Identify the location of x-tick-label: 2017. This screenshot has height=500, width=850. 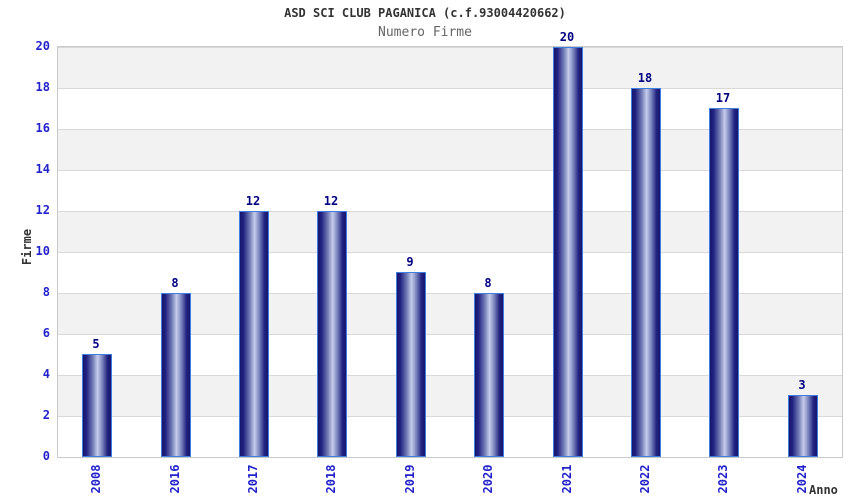
(253, 479).